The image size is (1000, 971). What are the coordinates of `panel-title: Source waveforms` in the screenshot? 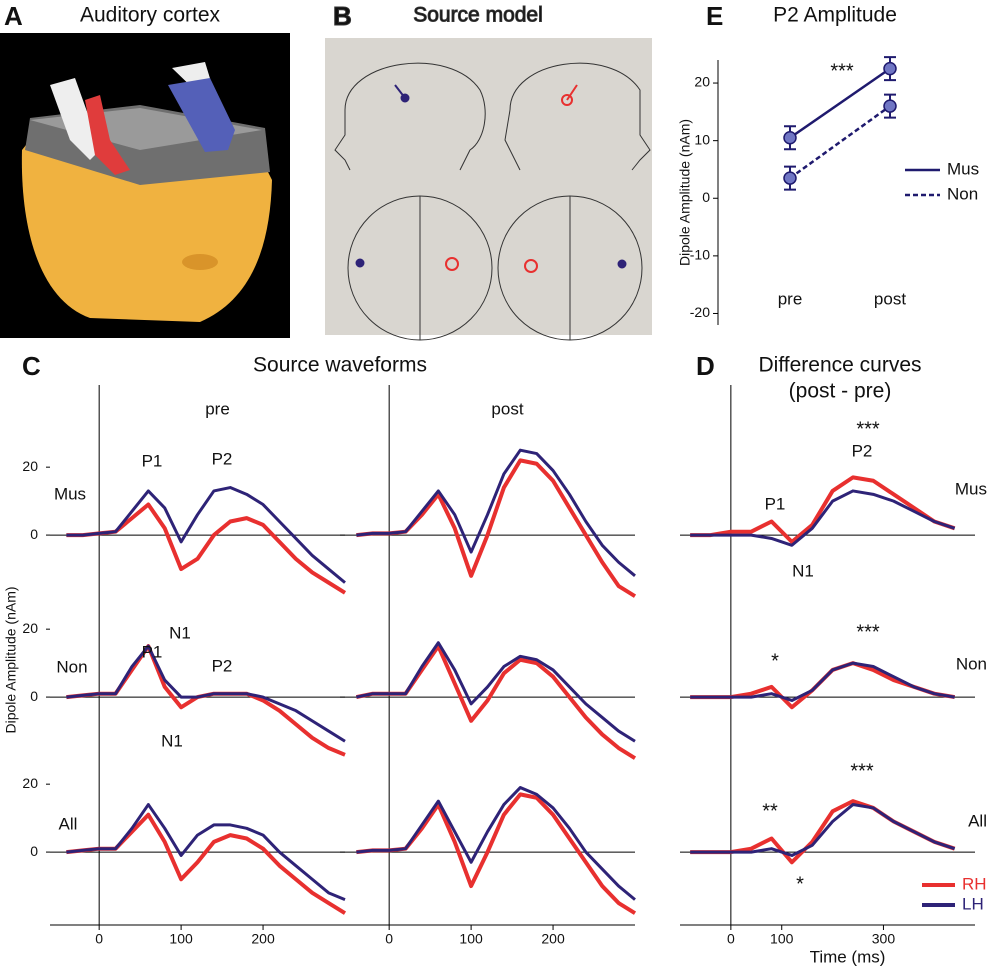 It's located at (340, 365).